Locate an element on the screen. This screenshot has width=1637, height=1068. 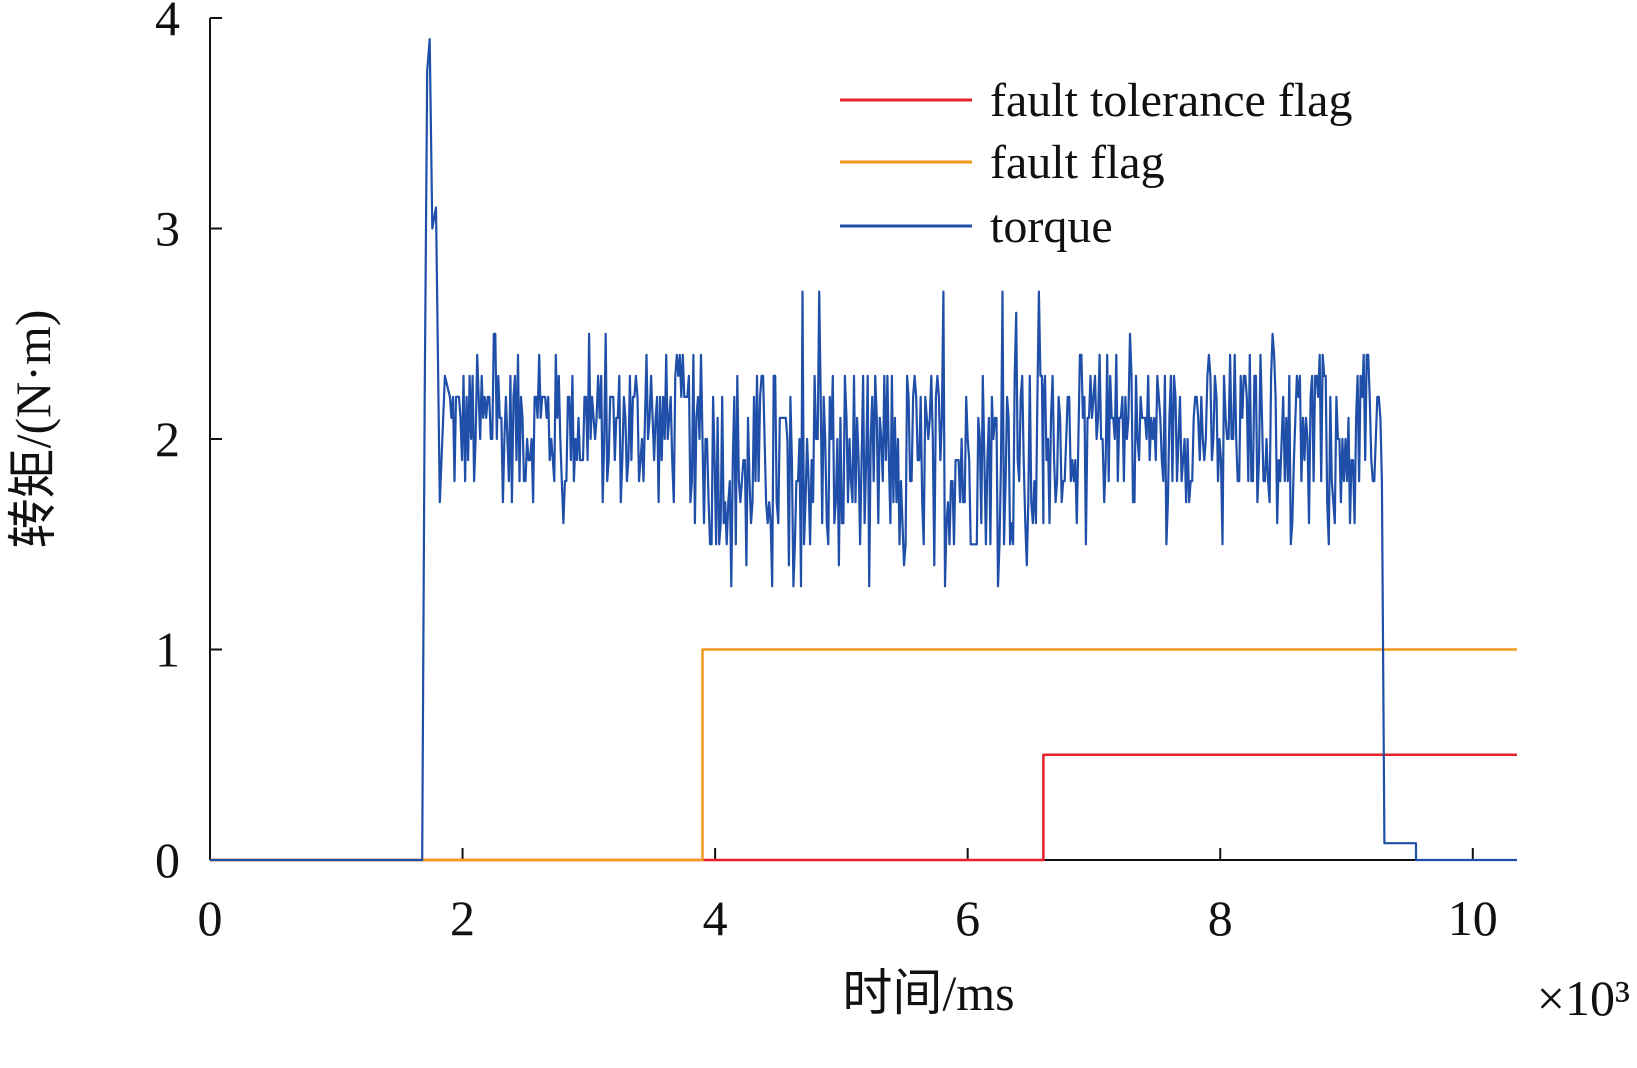
y-axis-label: 转矩/(N·m) is located at coordinates (33, 429).